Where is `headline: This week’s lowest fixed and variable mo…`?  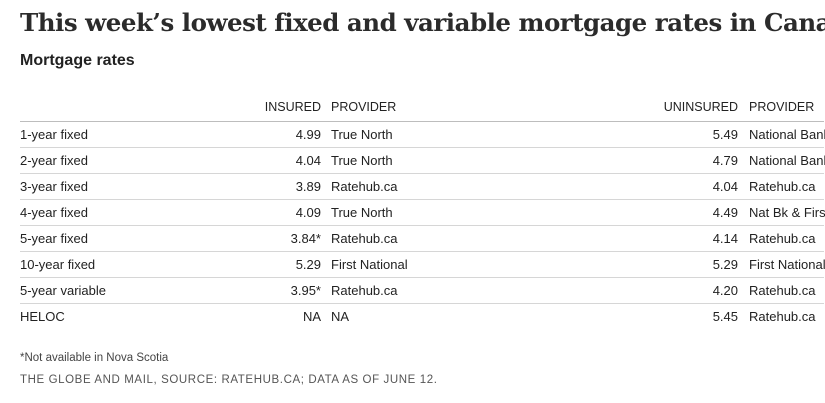 headline: This week’s lowest fixed and variable mo… is located at coordinates (422, 22).